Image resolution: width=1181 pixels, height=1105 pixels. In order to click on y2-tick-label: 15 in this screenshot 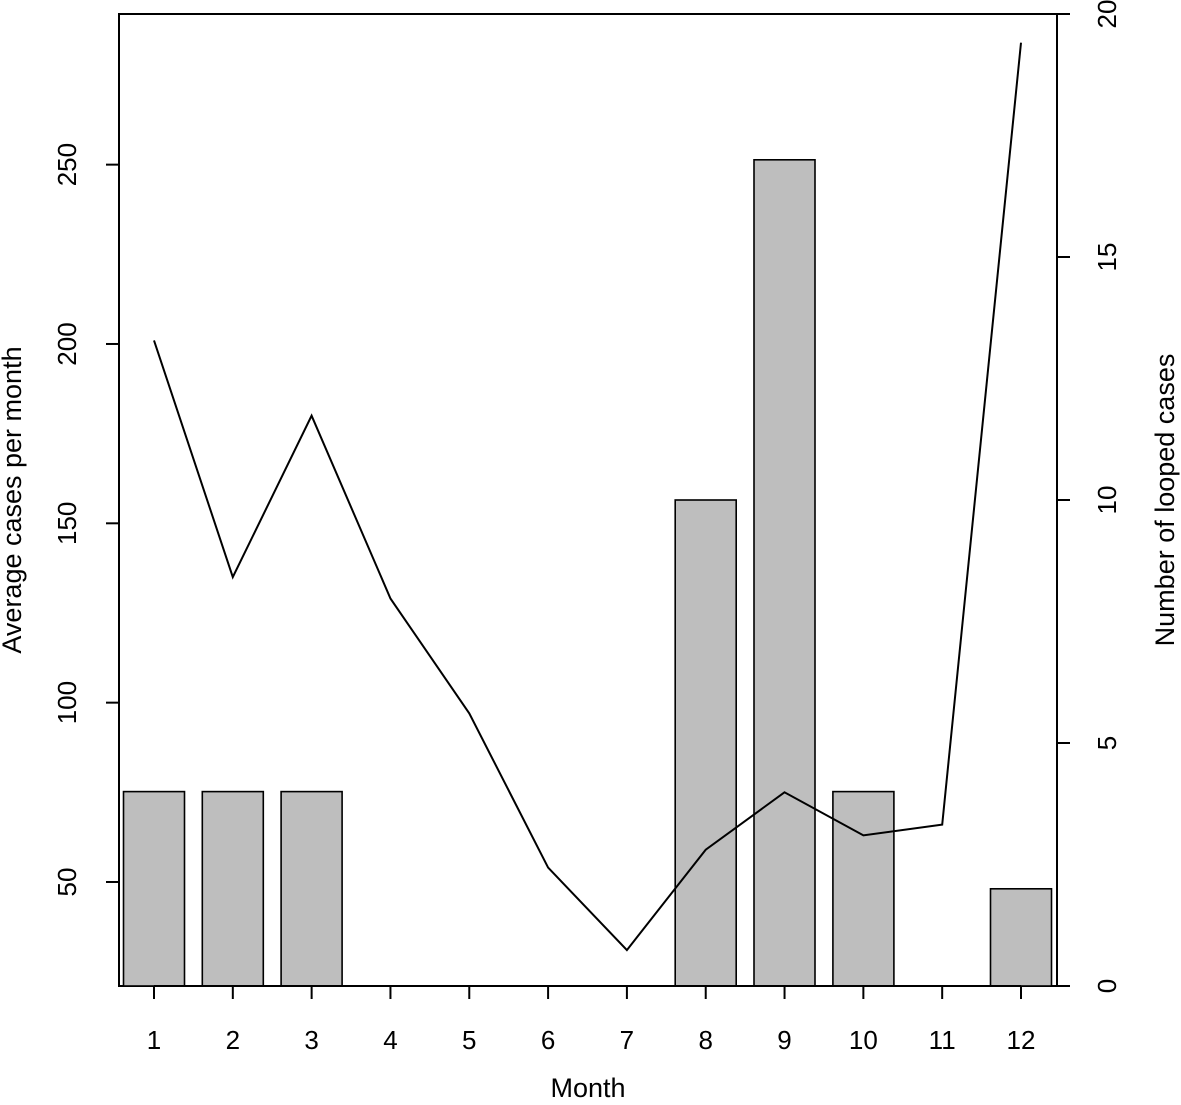, I will do `click(1107, 257)`.